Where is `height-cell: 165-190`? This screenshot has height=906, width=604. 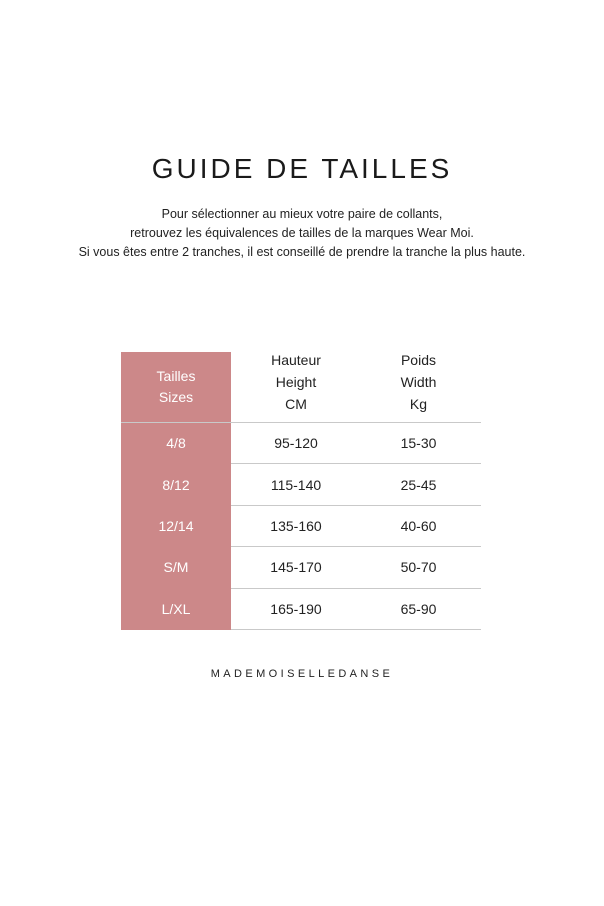
height-cell: 165-190 is located at coordinates (296, 608).